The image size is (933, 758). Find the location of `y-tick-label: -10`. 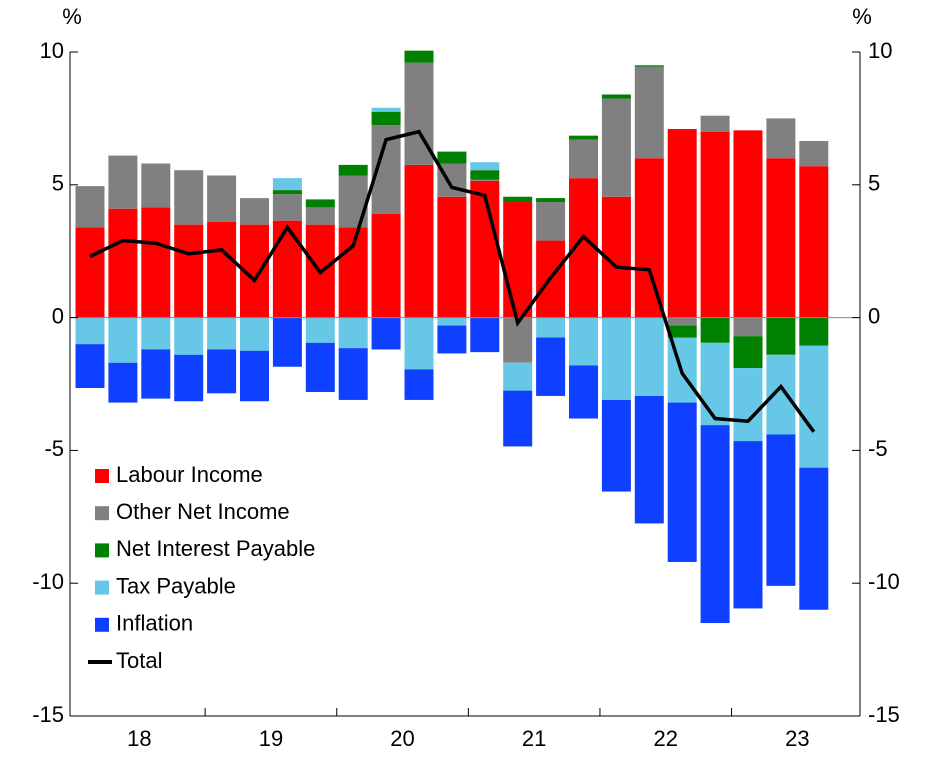

y-tick-label: -10 is located at coordinates (48, 581).